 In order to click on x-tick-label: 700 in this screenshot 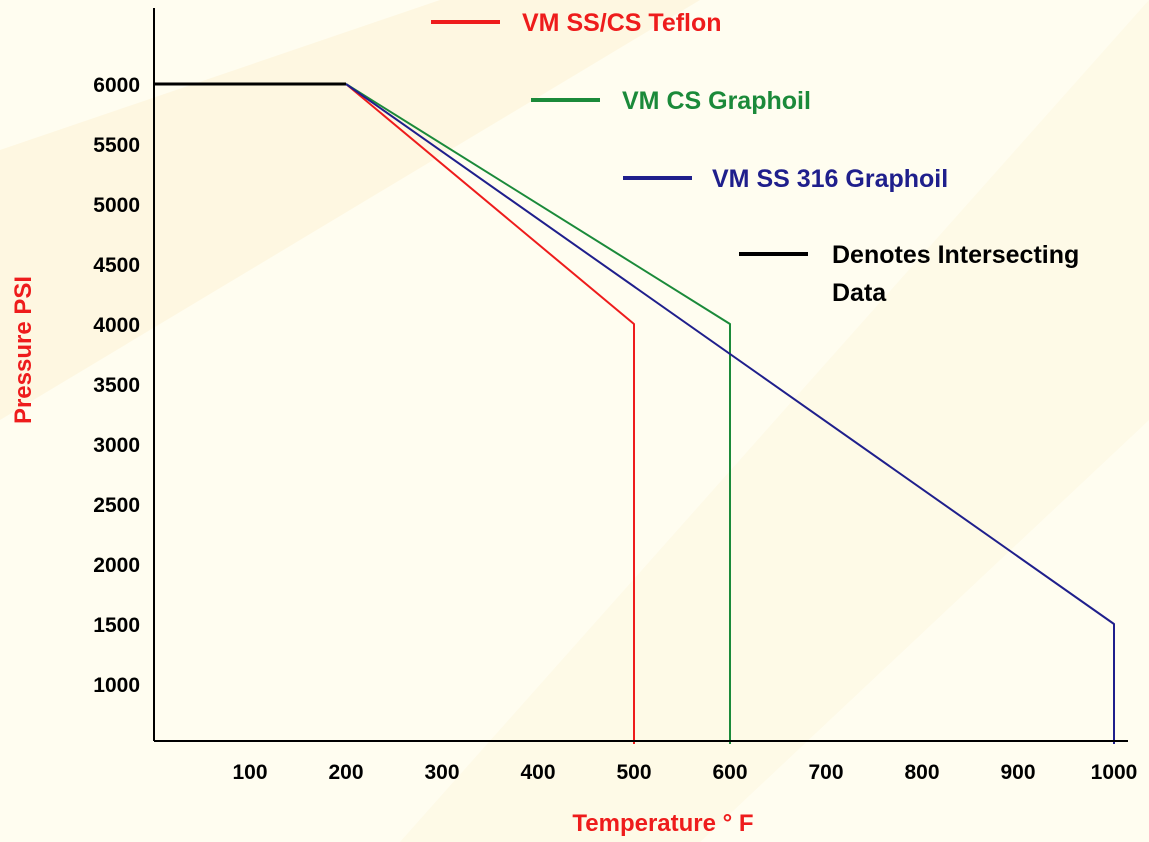, I will do `click(825, 772)`.